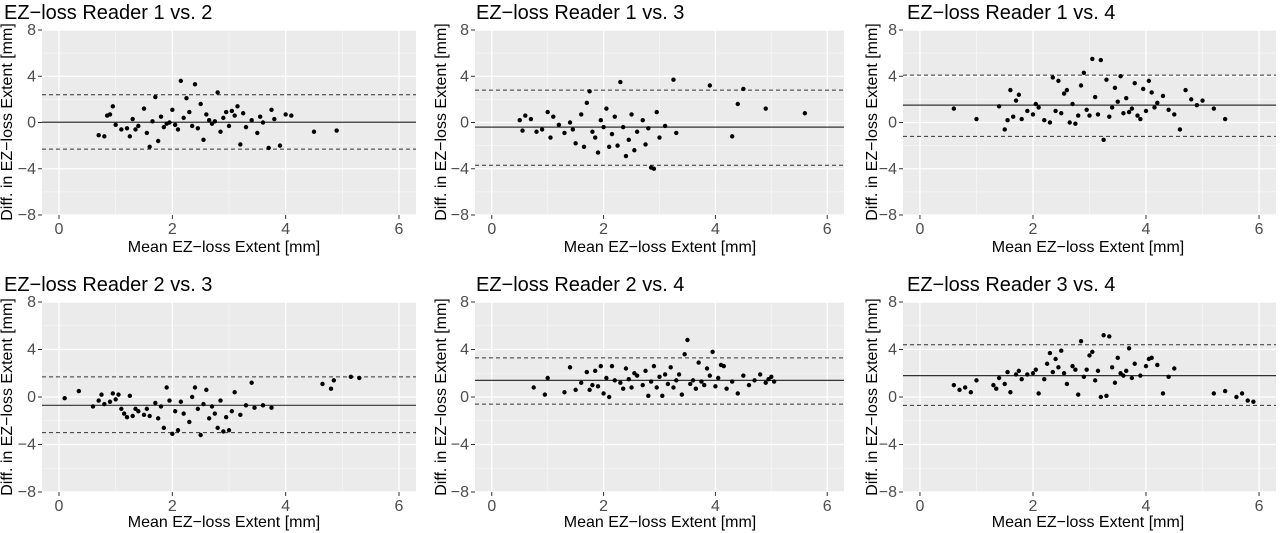 The image size is (1280, 533). What do you see at coordinates (464, 30) in the screenshot?
I see `y-tick-label: 8` at bounding box center [464, 30].